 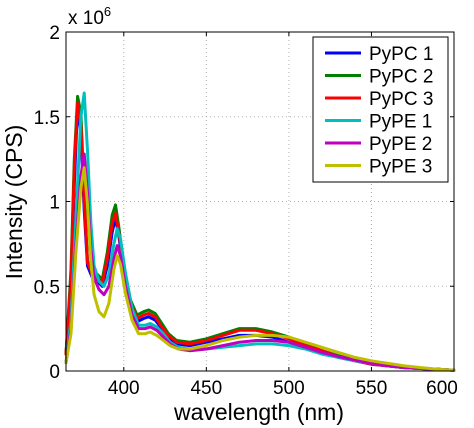 What do you see at coordinates (14, 202) in the screenshot?
I see `y-axis-label: Intensity (CPS)` at bounding box center [14, 202].